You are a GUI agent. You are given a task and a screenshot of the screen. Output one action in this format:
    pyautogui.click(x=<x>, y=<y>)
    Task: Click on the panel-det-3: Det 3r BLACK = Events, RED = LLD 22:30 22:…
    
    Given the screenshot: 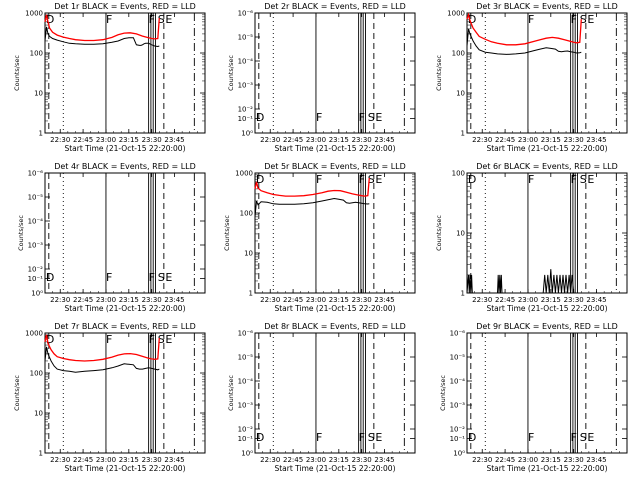 What is the action you would take?
    pyautogui.click(x=531, y=77)
    